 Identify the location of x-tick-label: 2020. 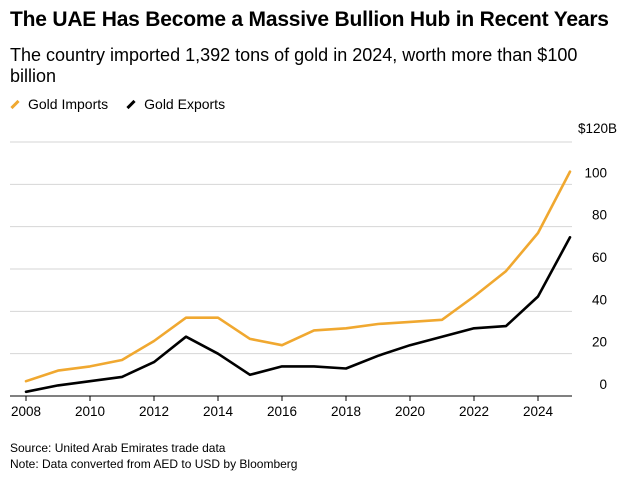
(410, 411).